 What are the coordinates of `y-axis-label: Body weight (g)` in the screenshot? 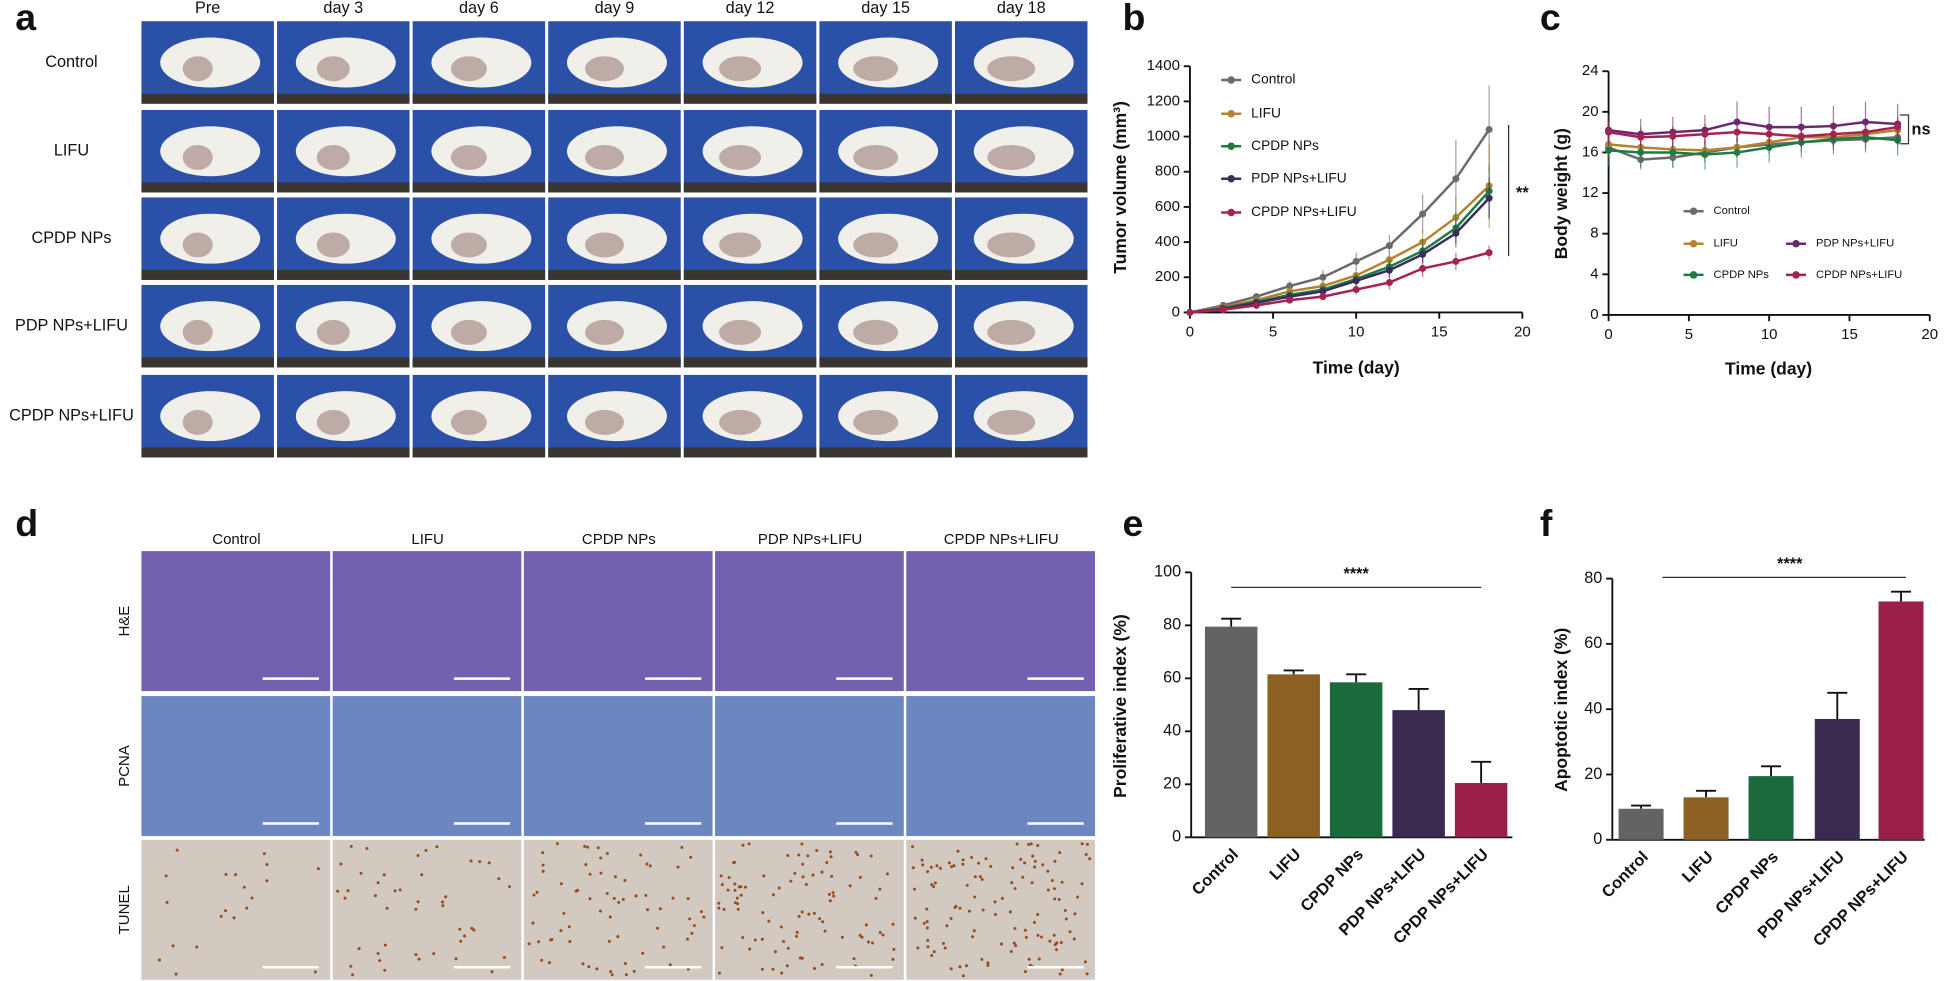 It's located at (1561, 193).